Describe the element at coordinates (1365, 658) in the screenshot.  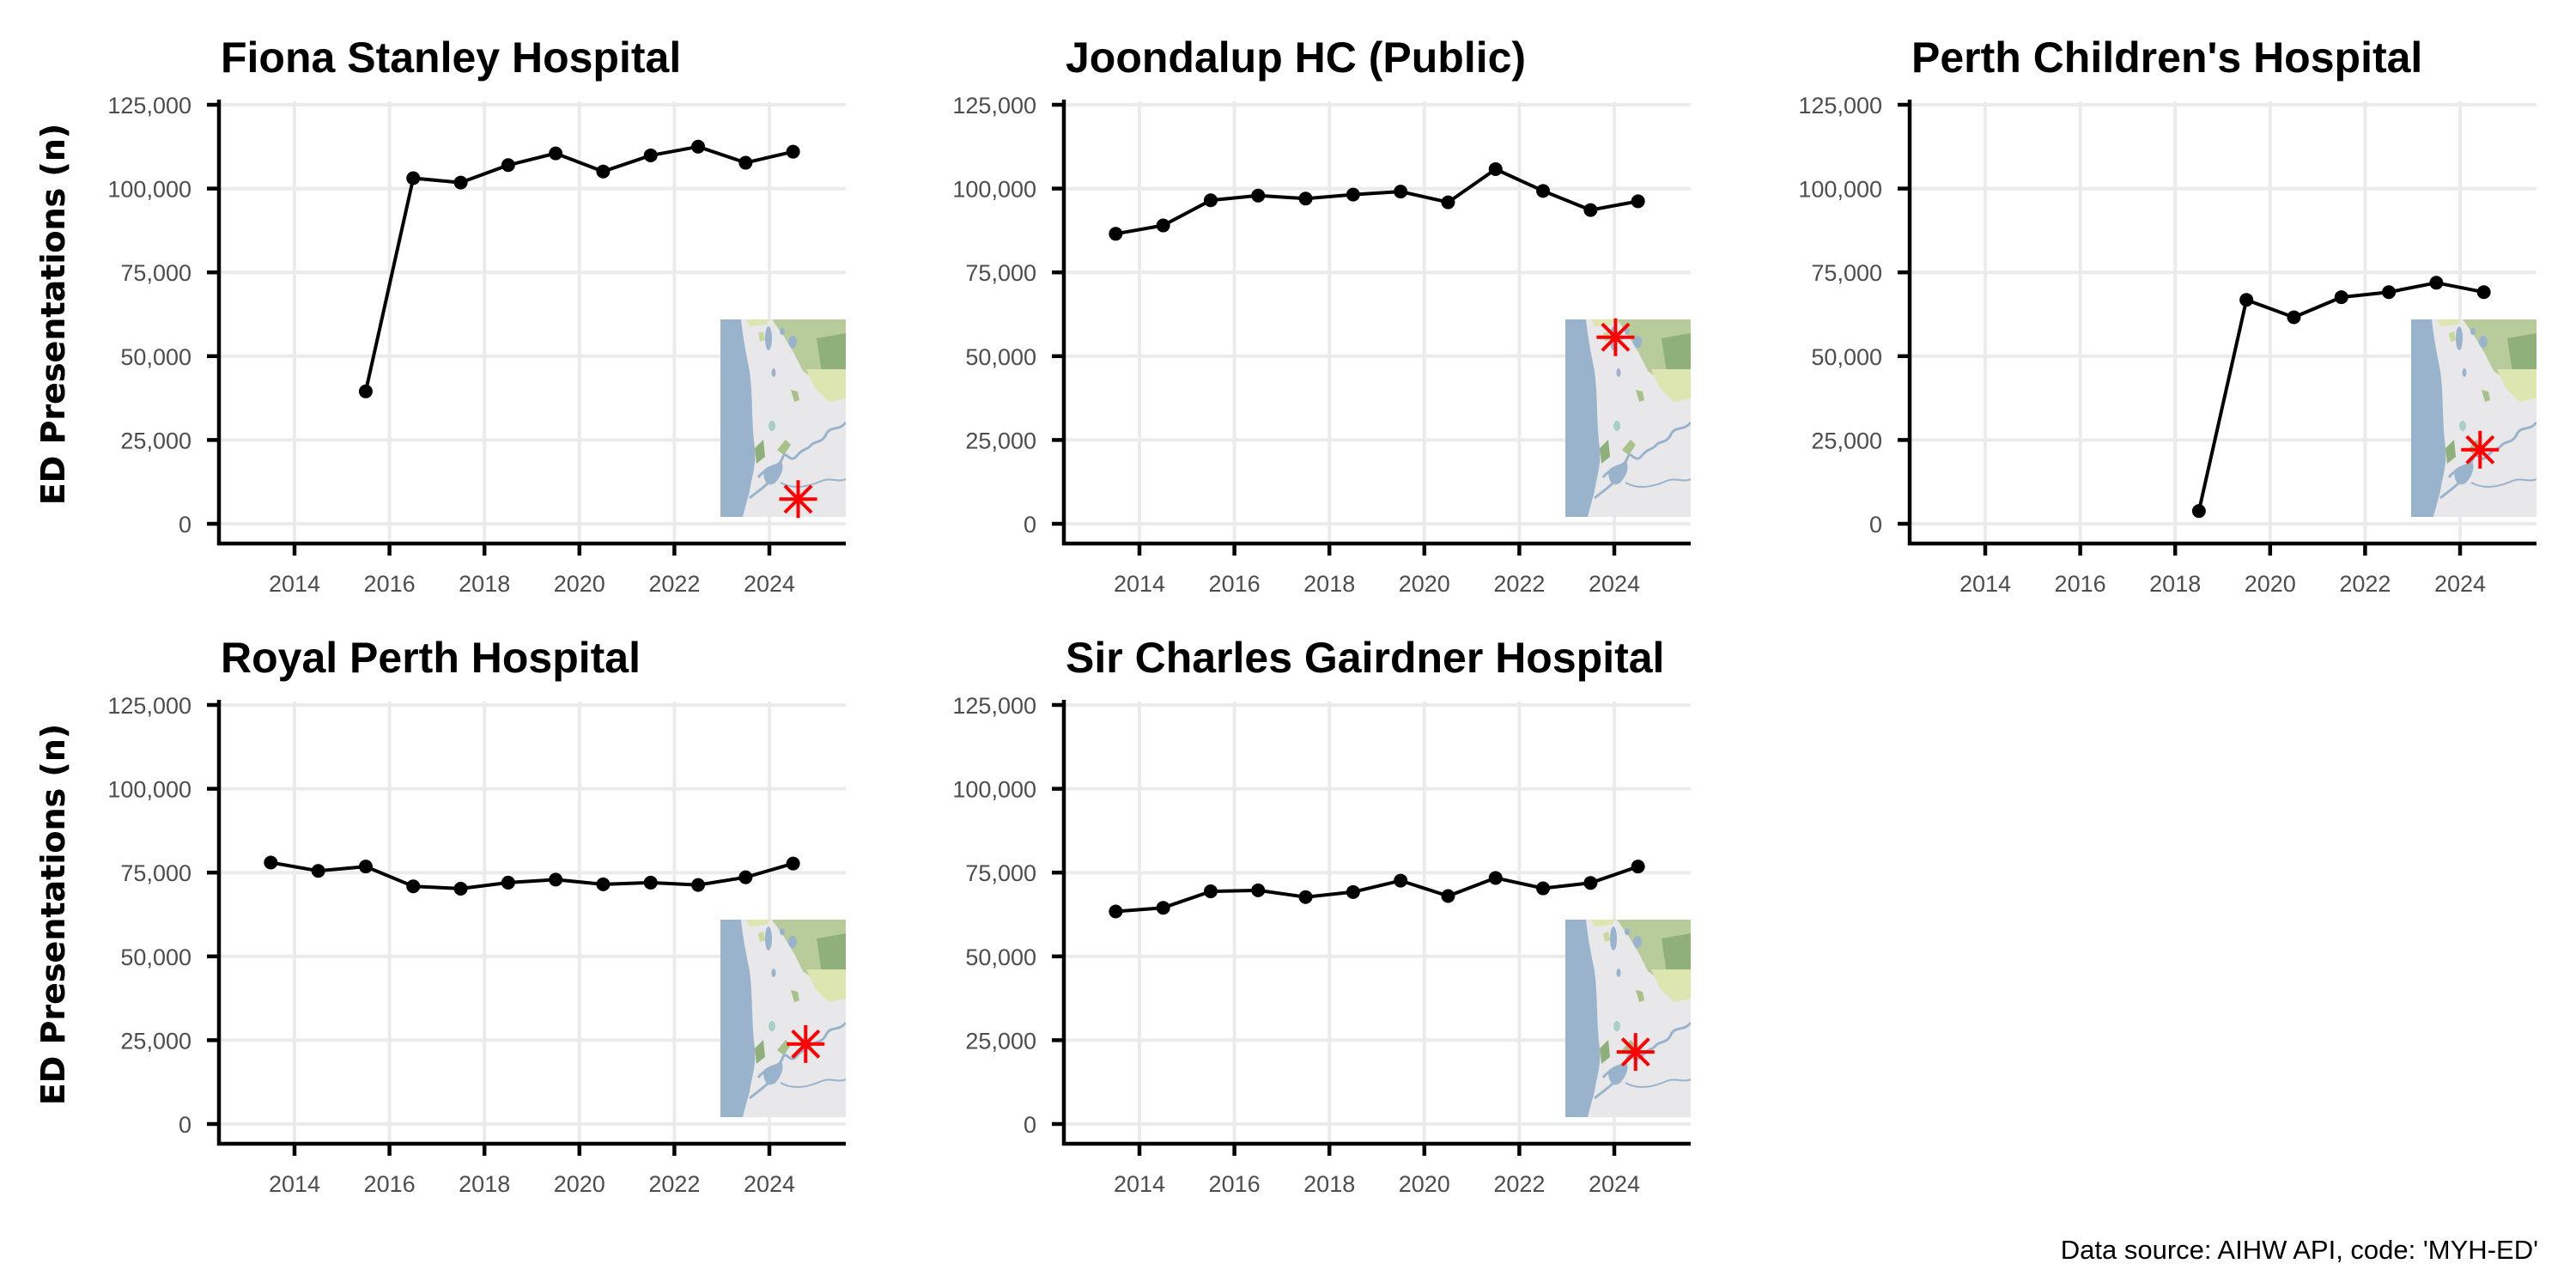
I see `panel-title: Sir Charles Gairdner Hospital` at that location.